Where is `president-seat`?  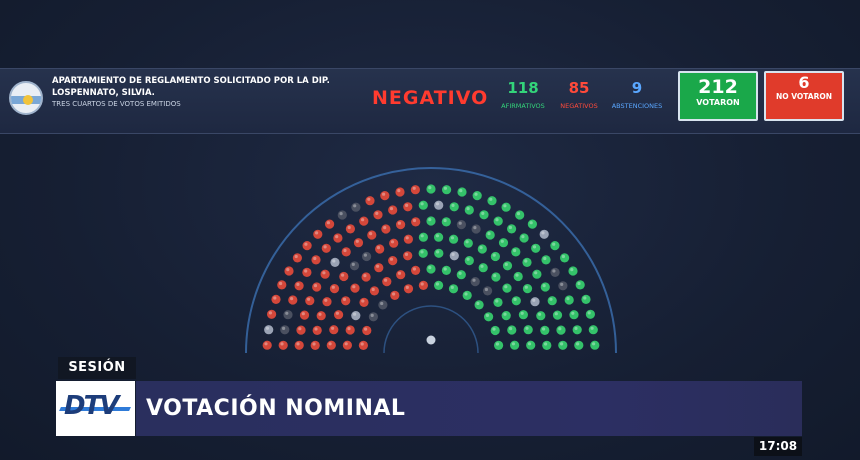 president-seat is located at coordinates (431, 340).